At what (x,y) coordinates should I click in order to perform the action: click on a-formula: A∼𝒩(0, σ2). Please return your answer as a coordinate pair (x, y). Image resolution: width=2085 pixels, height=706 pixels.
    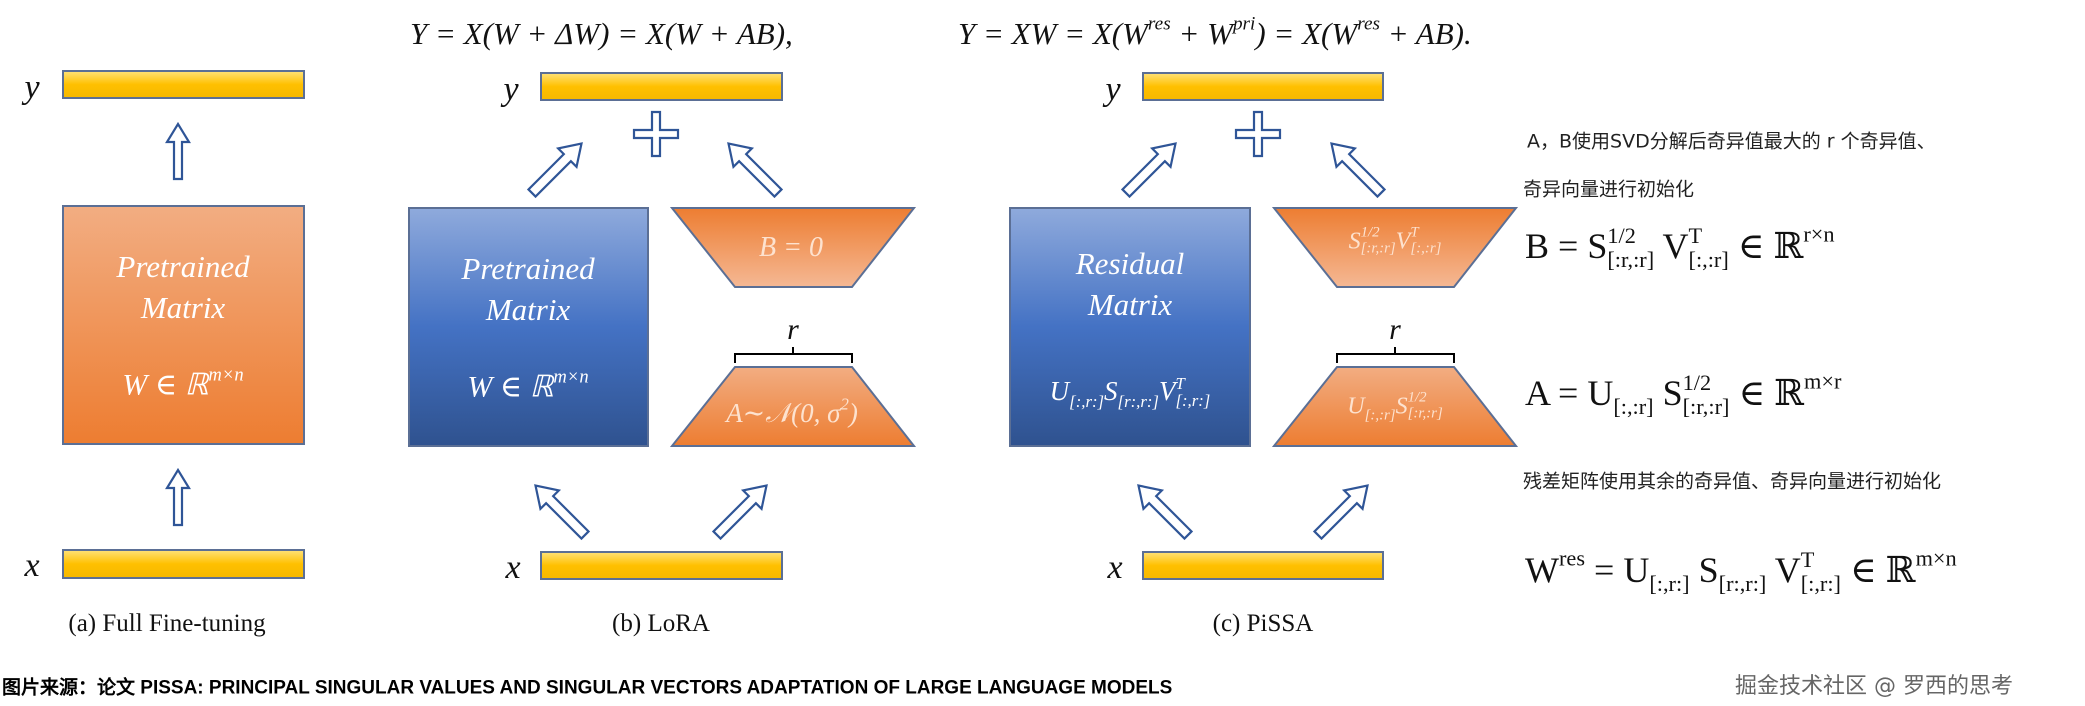
    Looking at the image, I should click on (792, 413).